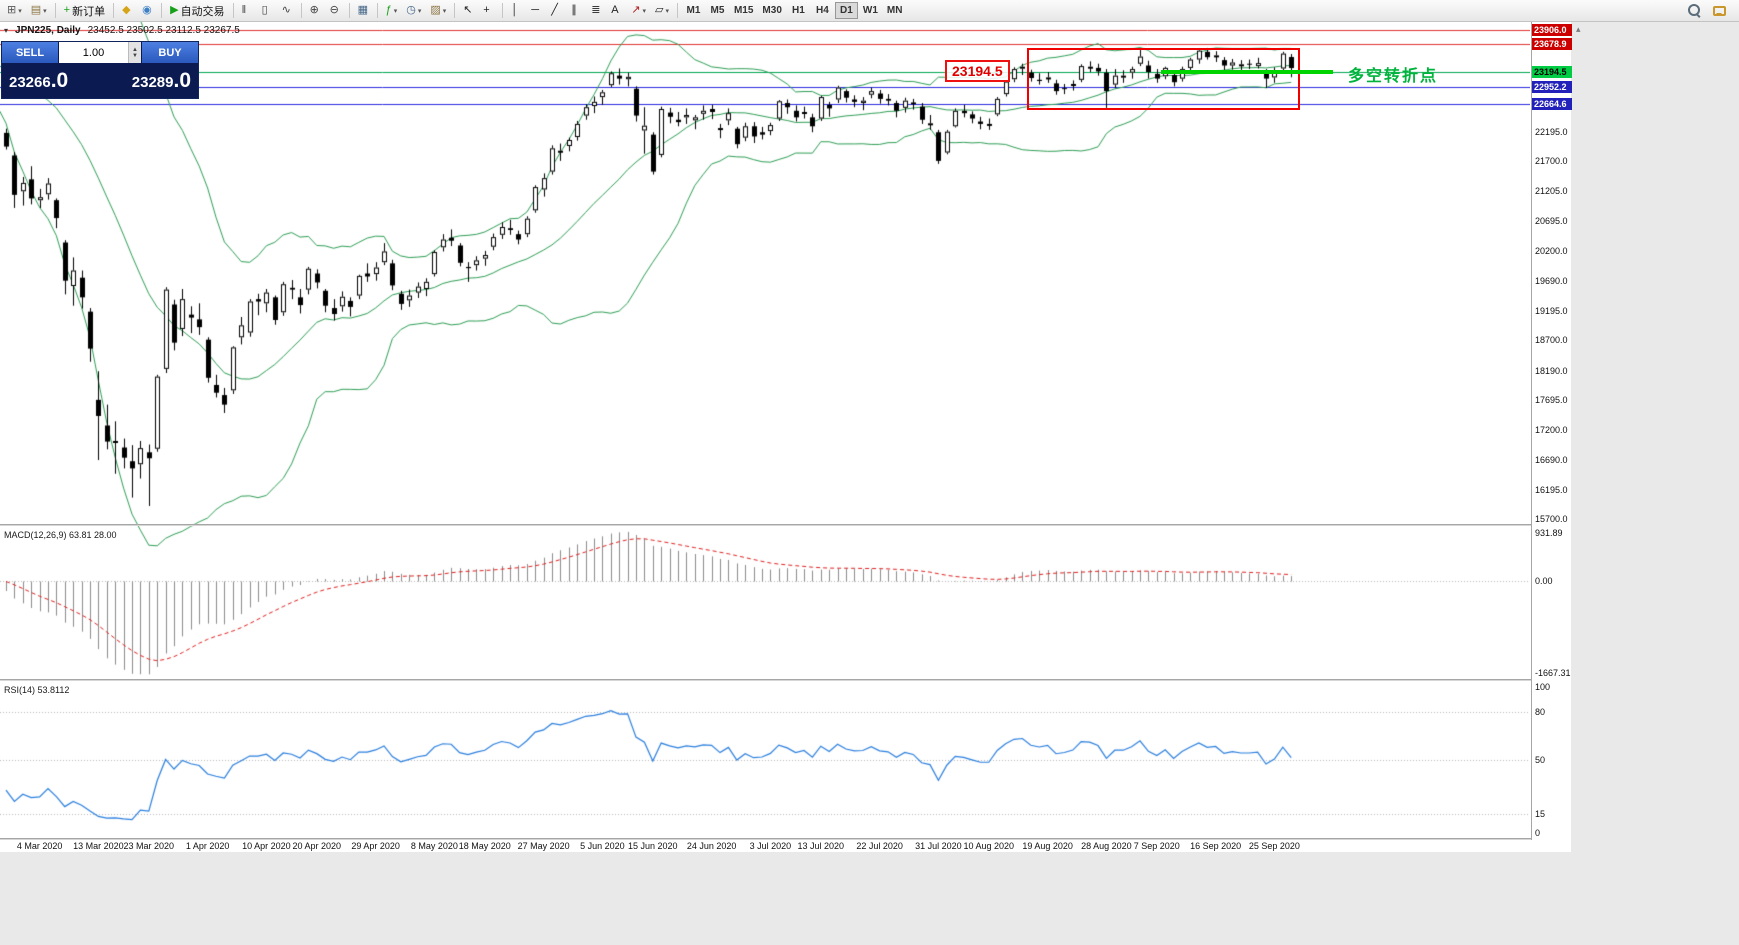  I want to click on lot-increase-button: ▲, so click(135, 49).